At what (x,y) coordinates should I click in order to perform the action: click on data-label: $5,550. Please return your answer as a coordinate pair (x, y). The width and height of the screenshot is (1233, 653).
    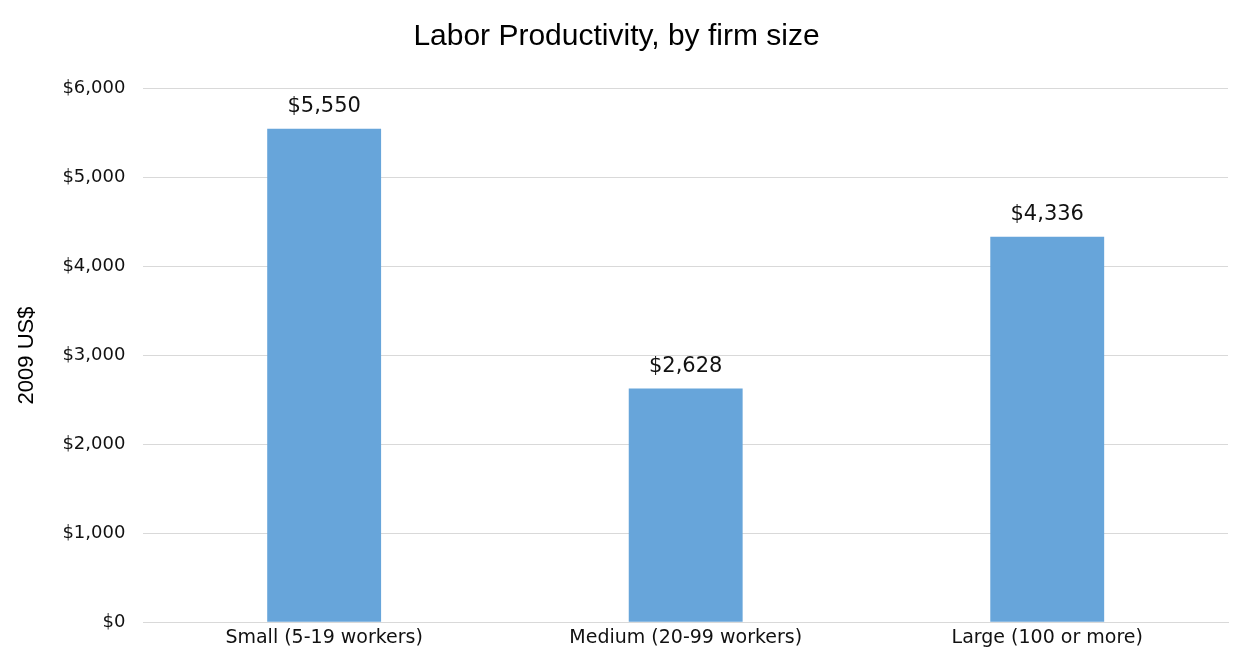
    Looking at the image, I should click on (324, 104).